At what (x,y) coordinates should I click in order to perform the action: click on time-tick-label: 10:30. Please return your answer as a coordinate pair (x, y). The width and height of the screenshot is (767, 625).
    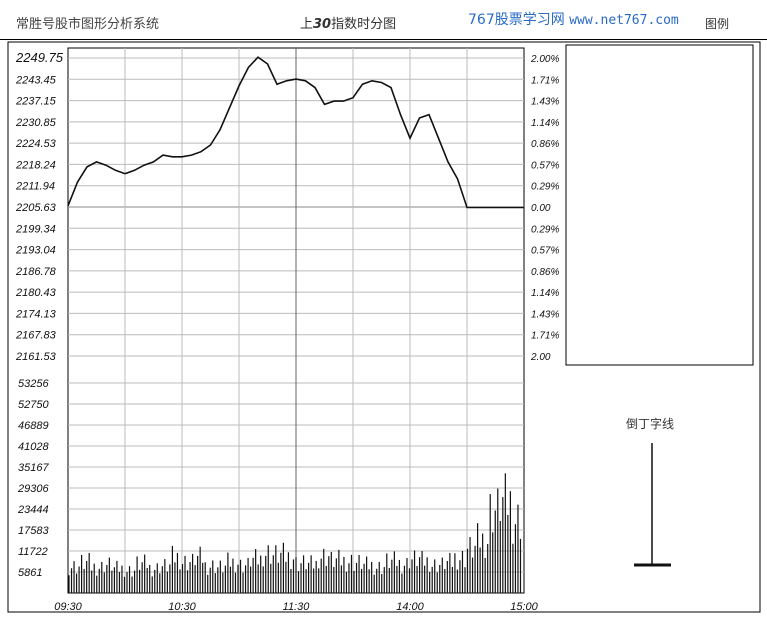
    Looking at the image, I should click on (182, 607).